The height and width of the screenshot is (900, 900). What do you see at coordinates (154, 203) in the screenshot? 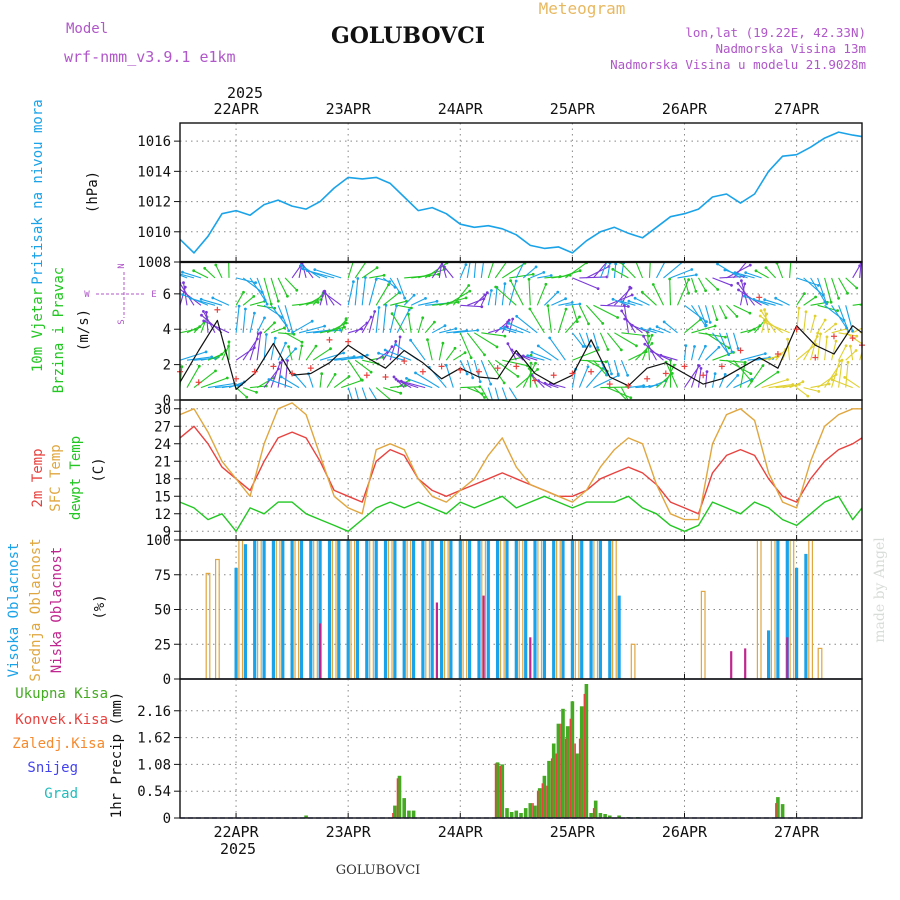
I see `y-tick-label: 1012` at bounding box center [154, 203].